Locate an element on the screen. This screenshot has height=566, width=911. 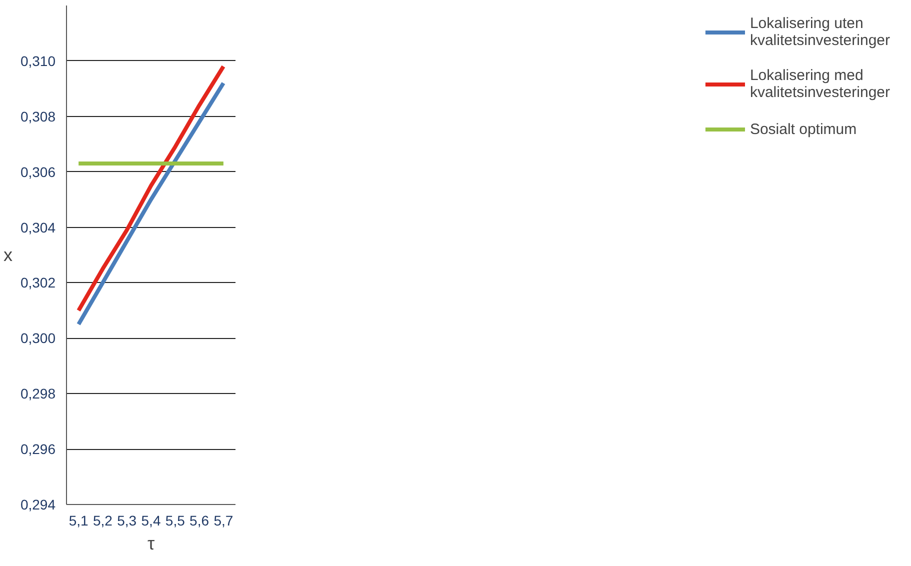
y-tick-label: 0,308 is located at coordinates (38, 116).